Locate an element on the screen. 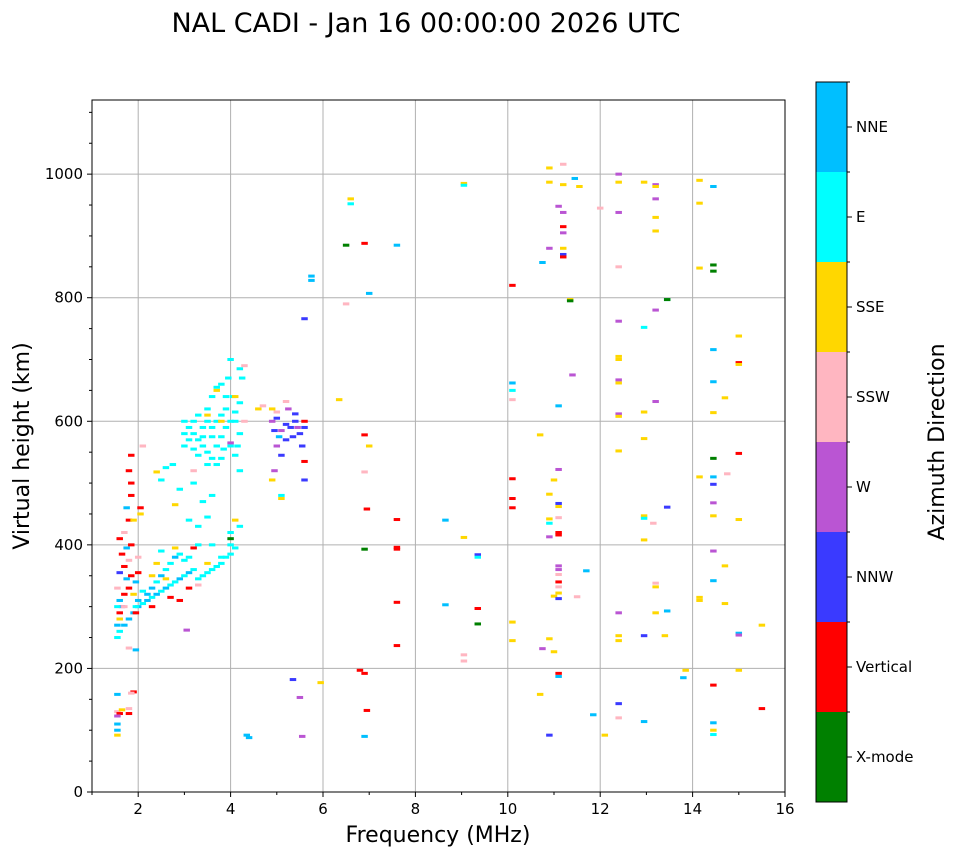 The image size is (958, 861). colorbar-label: Azimuth Direction is located at coordinates (937, 441).